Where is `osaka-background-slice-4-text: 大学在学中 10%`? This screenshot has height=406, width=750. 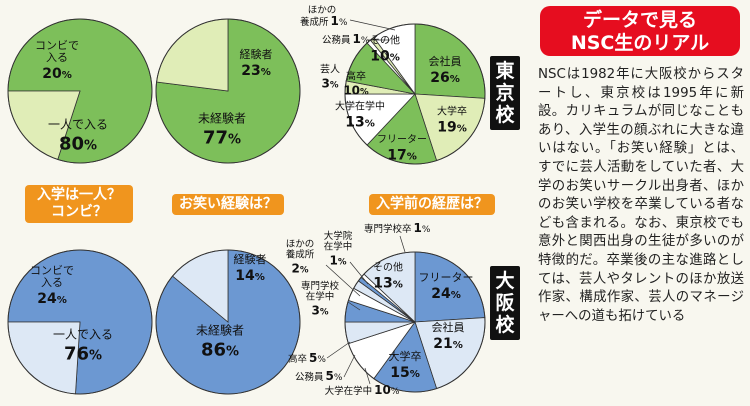 osaka-background-slice-4-text: 大学在学中 10% is located at coordinates (362, 390).